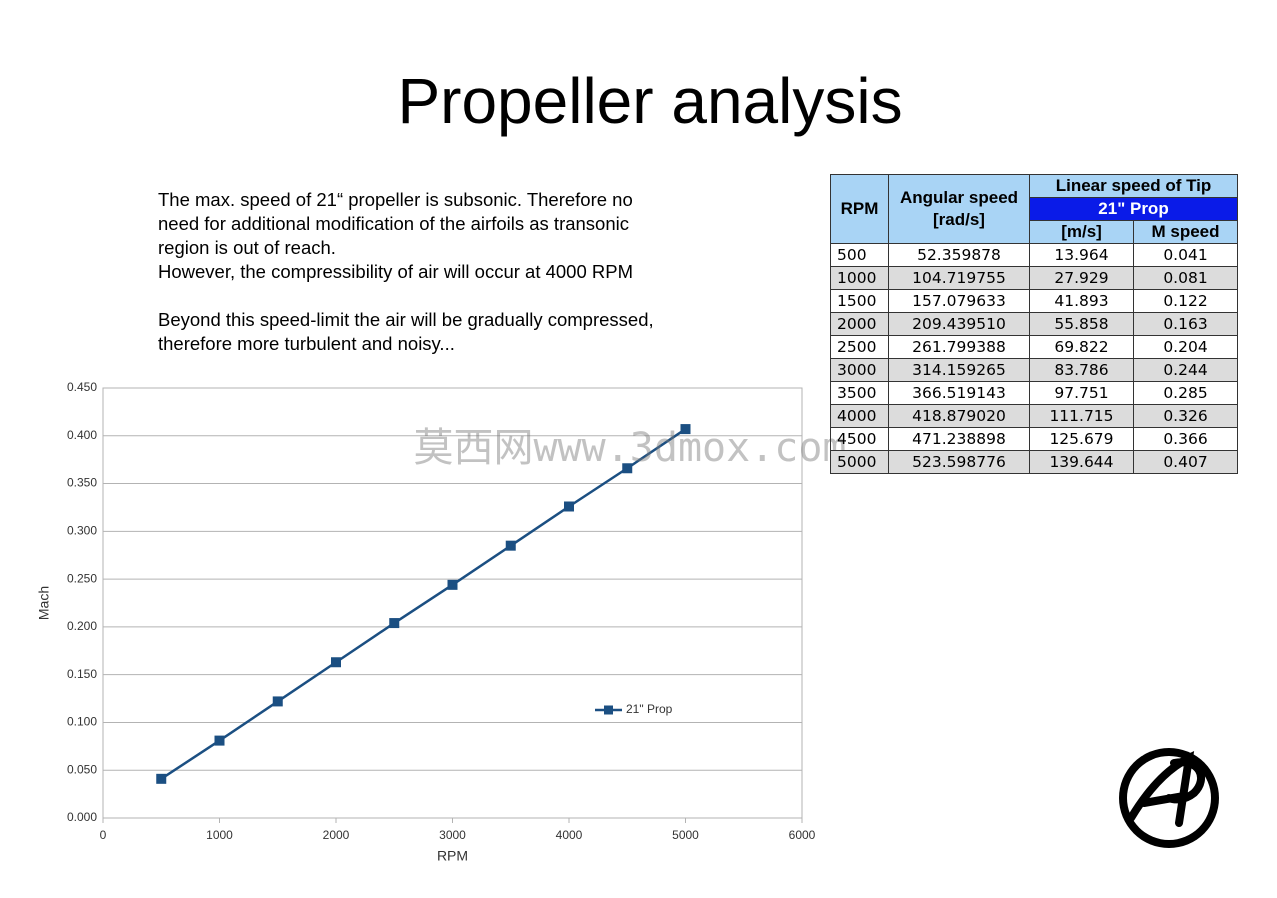 This screenshot has height=898, width=1277. What do you see at coordinates (959, 255) in the screenshot?
I see `table-cell: 52.359878` at bounding box center [959, 255].